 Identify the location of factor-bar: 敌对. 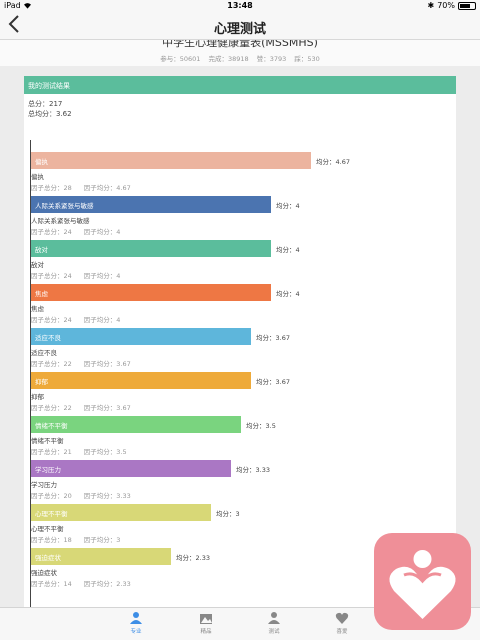
(151, 248).